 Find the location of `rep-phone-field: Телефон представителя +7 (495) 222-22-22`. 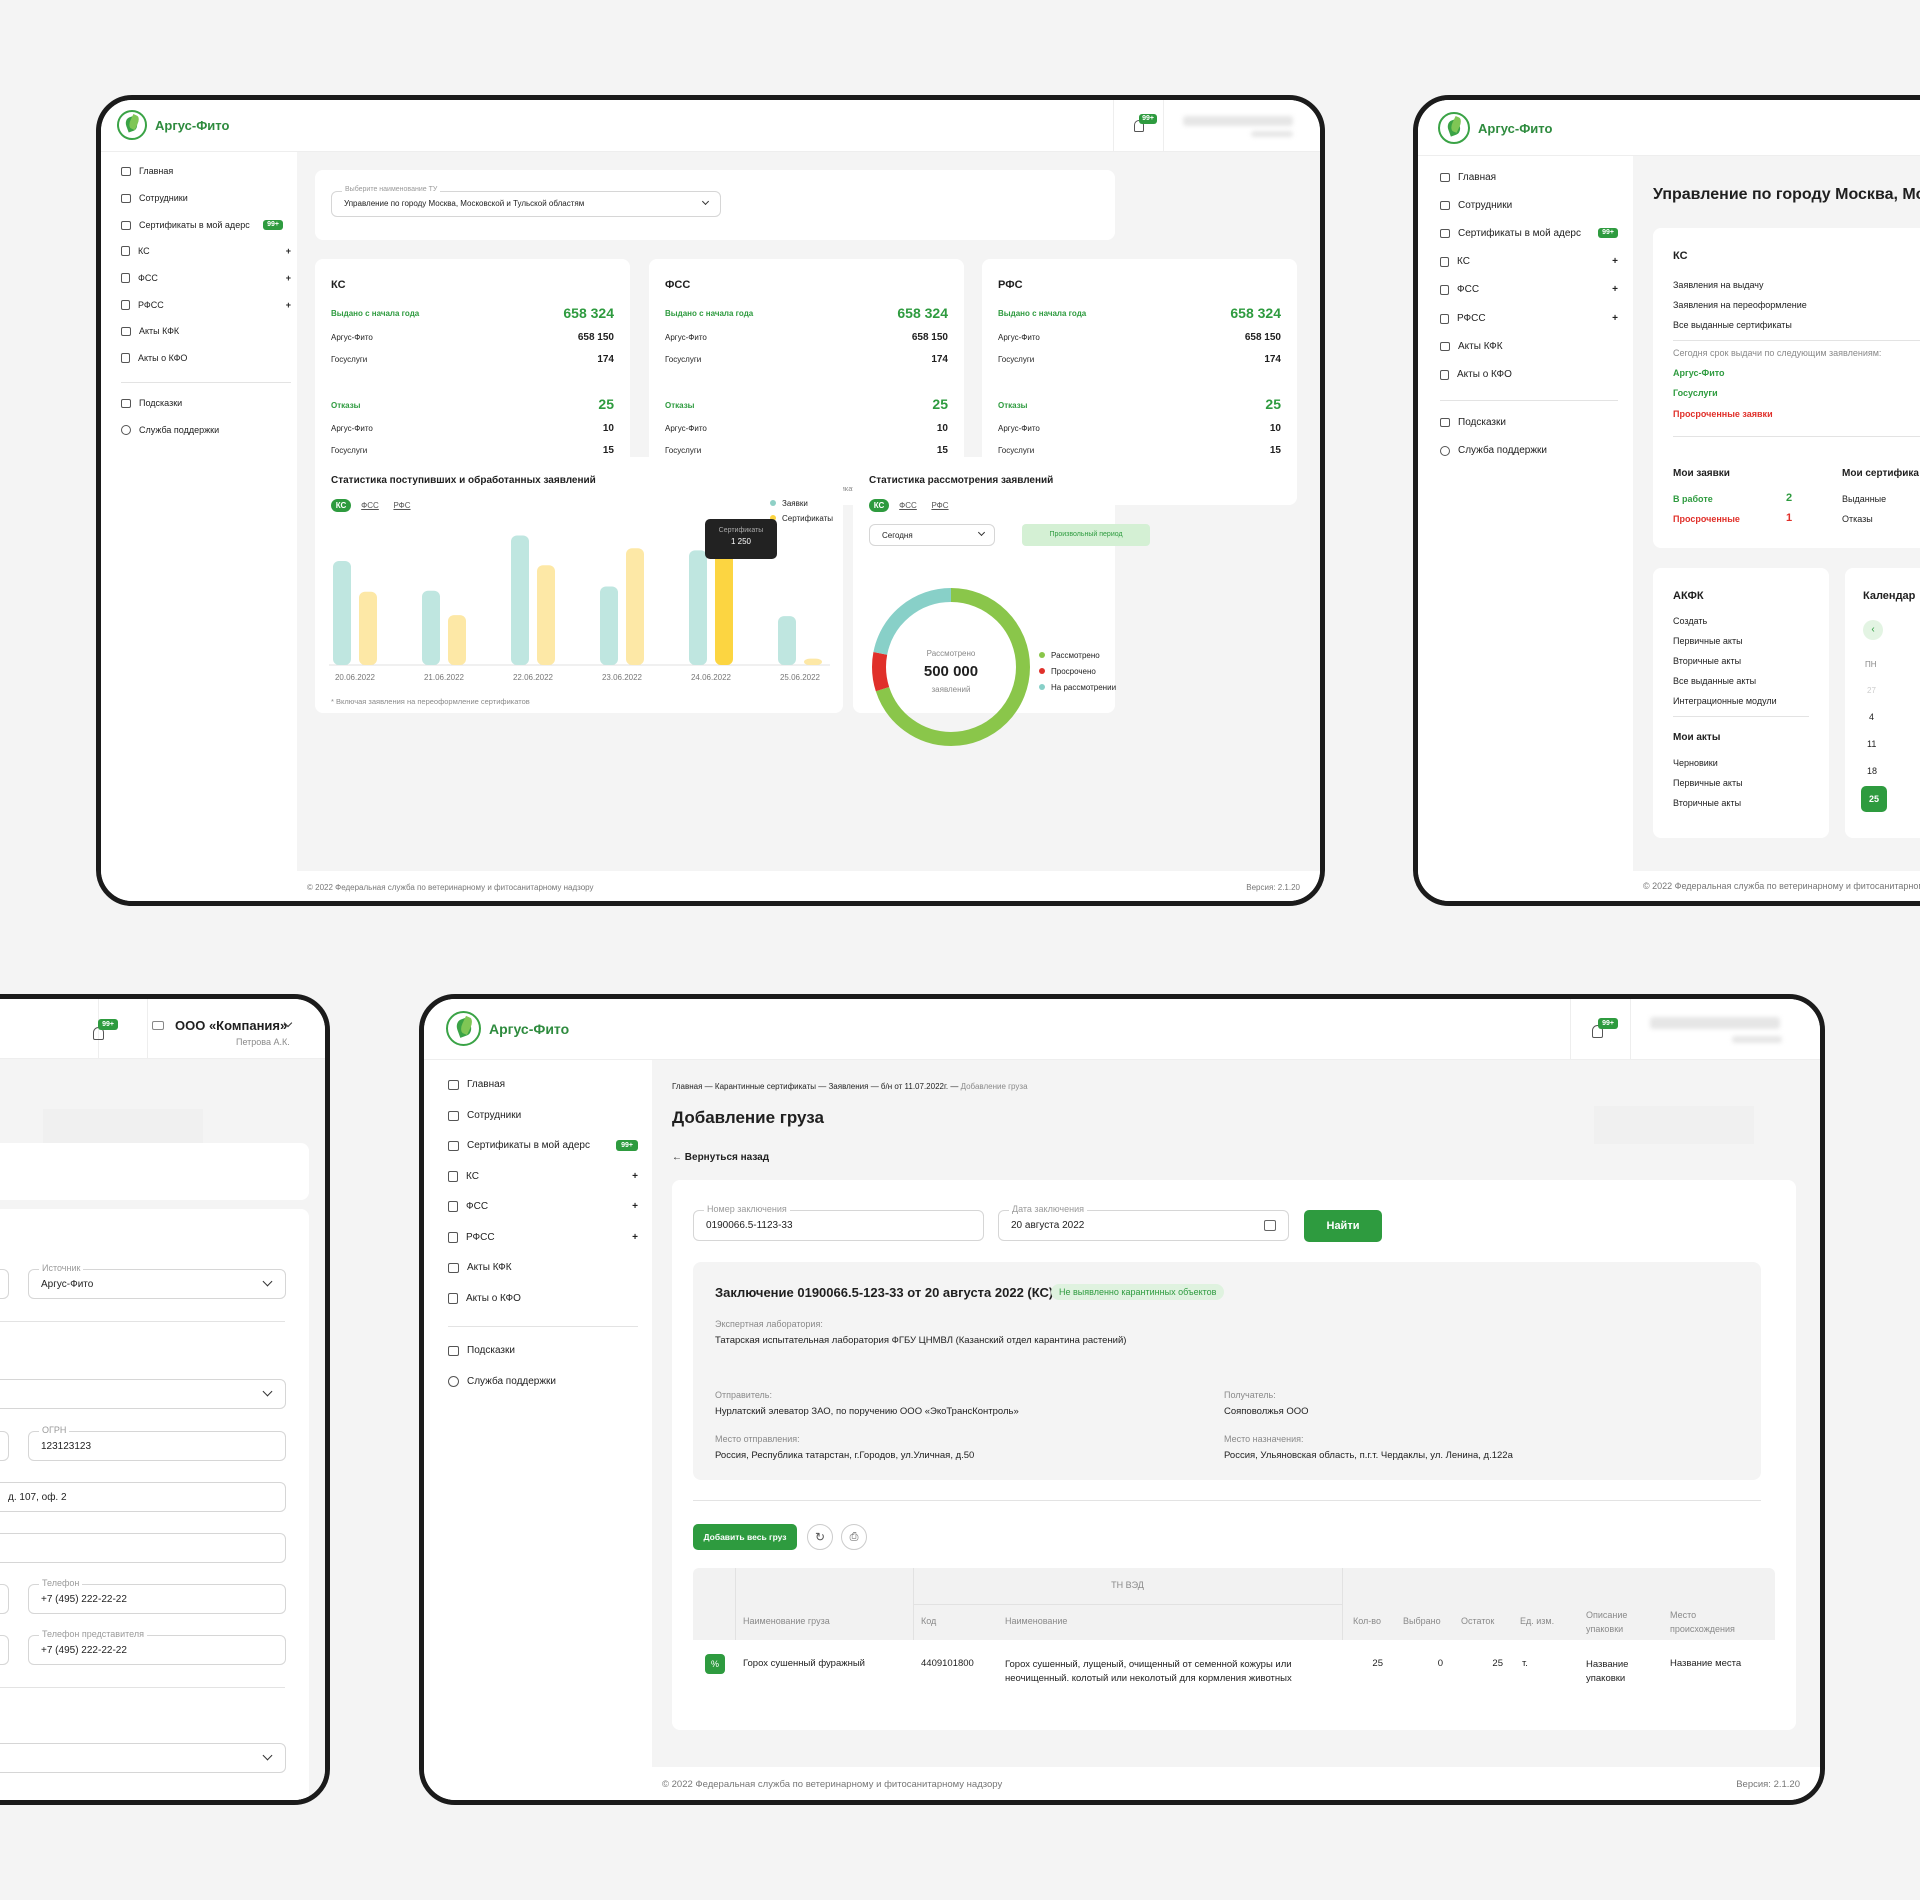

rep-phone-field: Телефон представителя +7 (495) 222-22-22 is located at coordinates (157, 1647).